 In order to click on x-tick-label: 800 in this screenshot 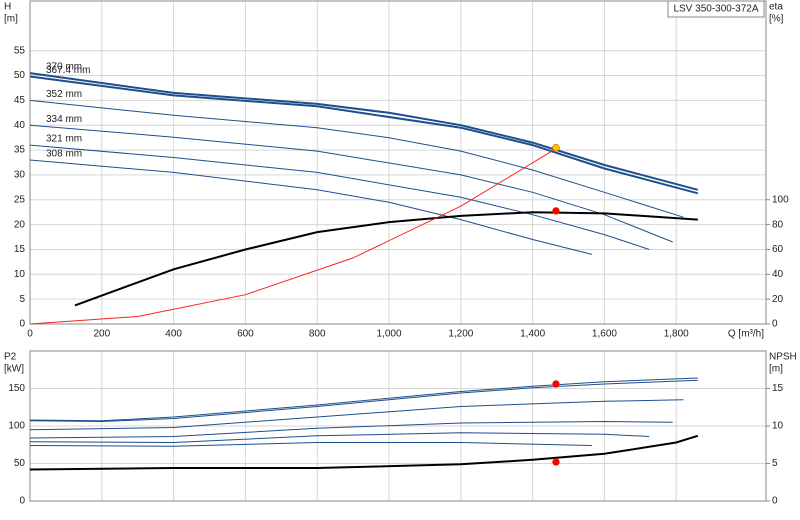, I will do `click(317, 334)`.